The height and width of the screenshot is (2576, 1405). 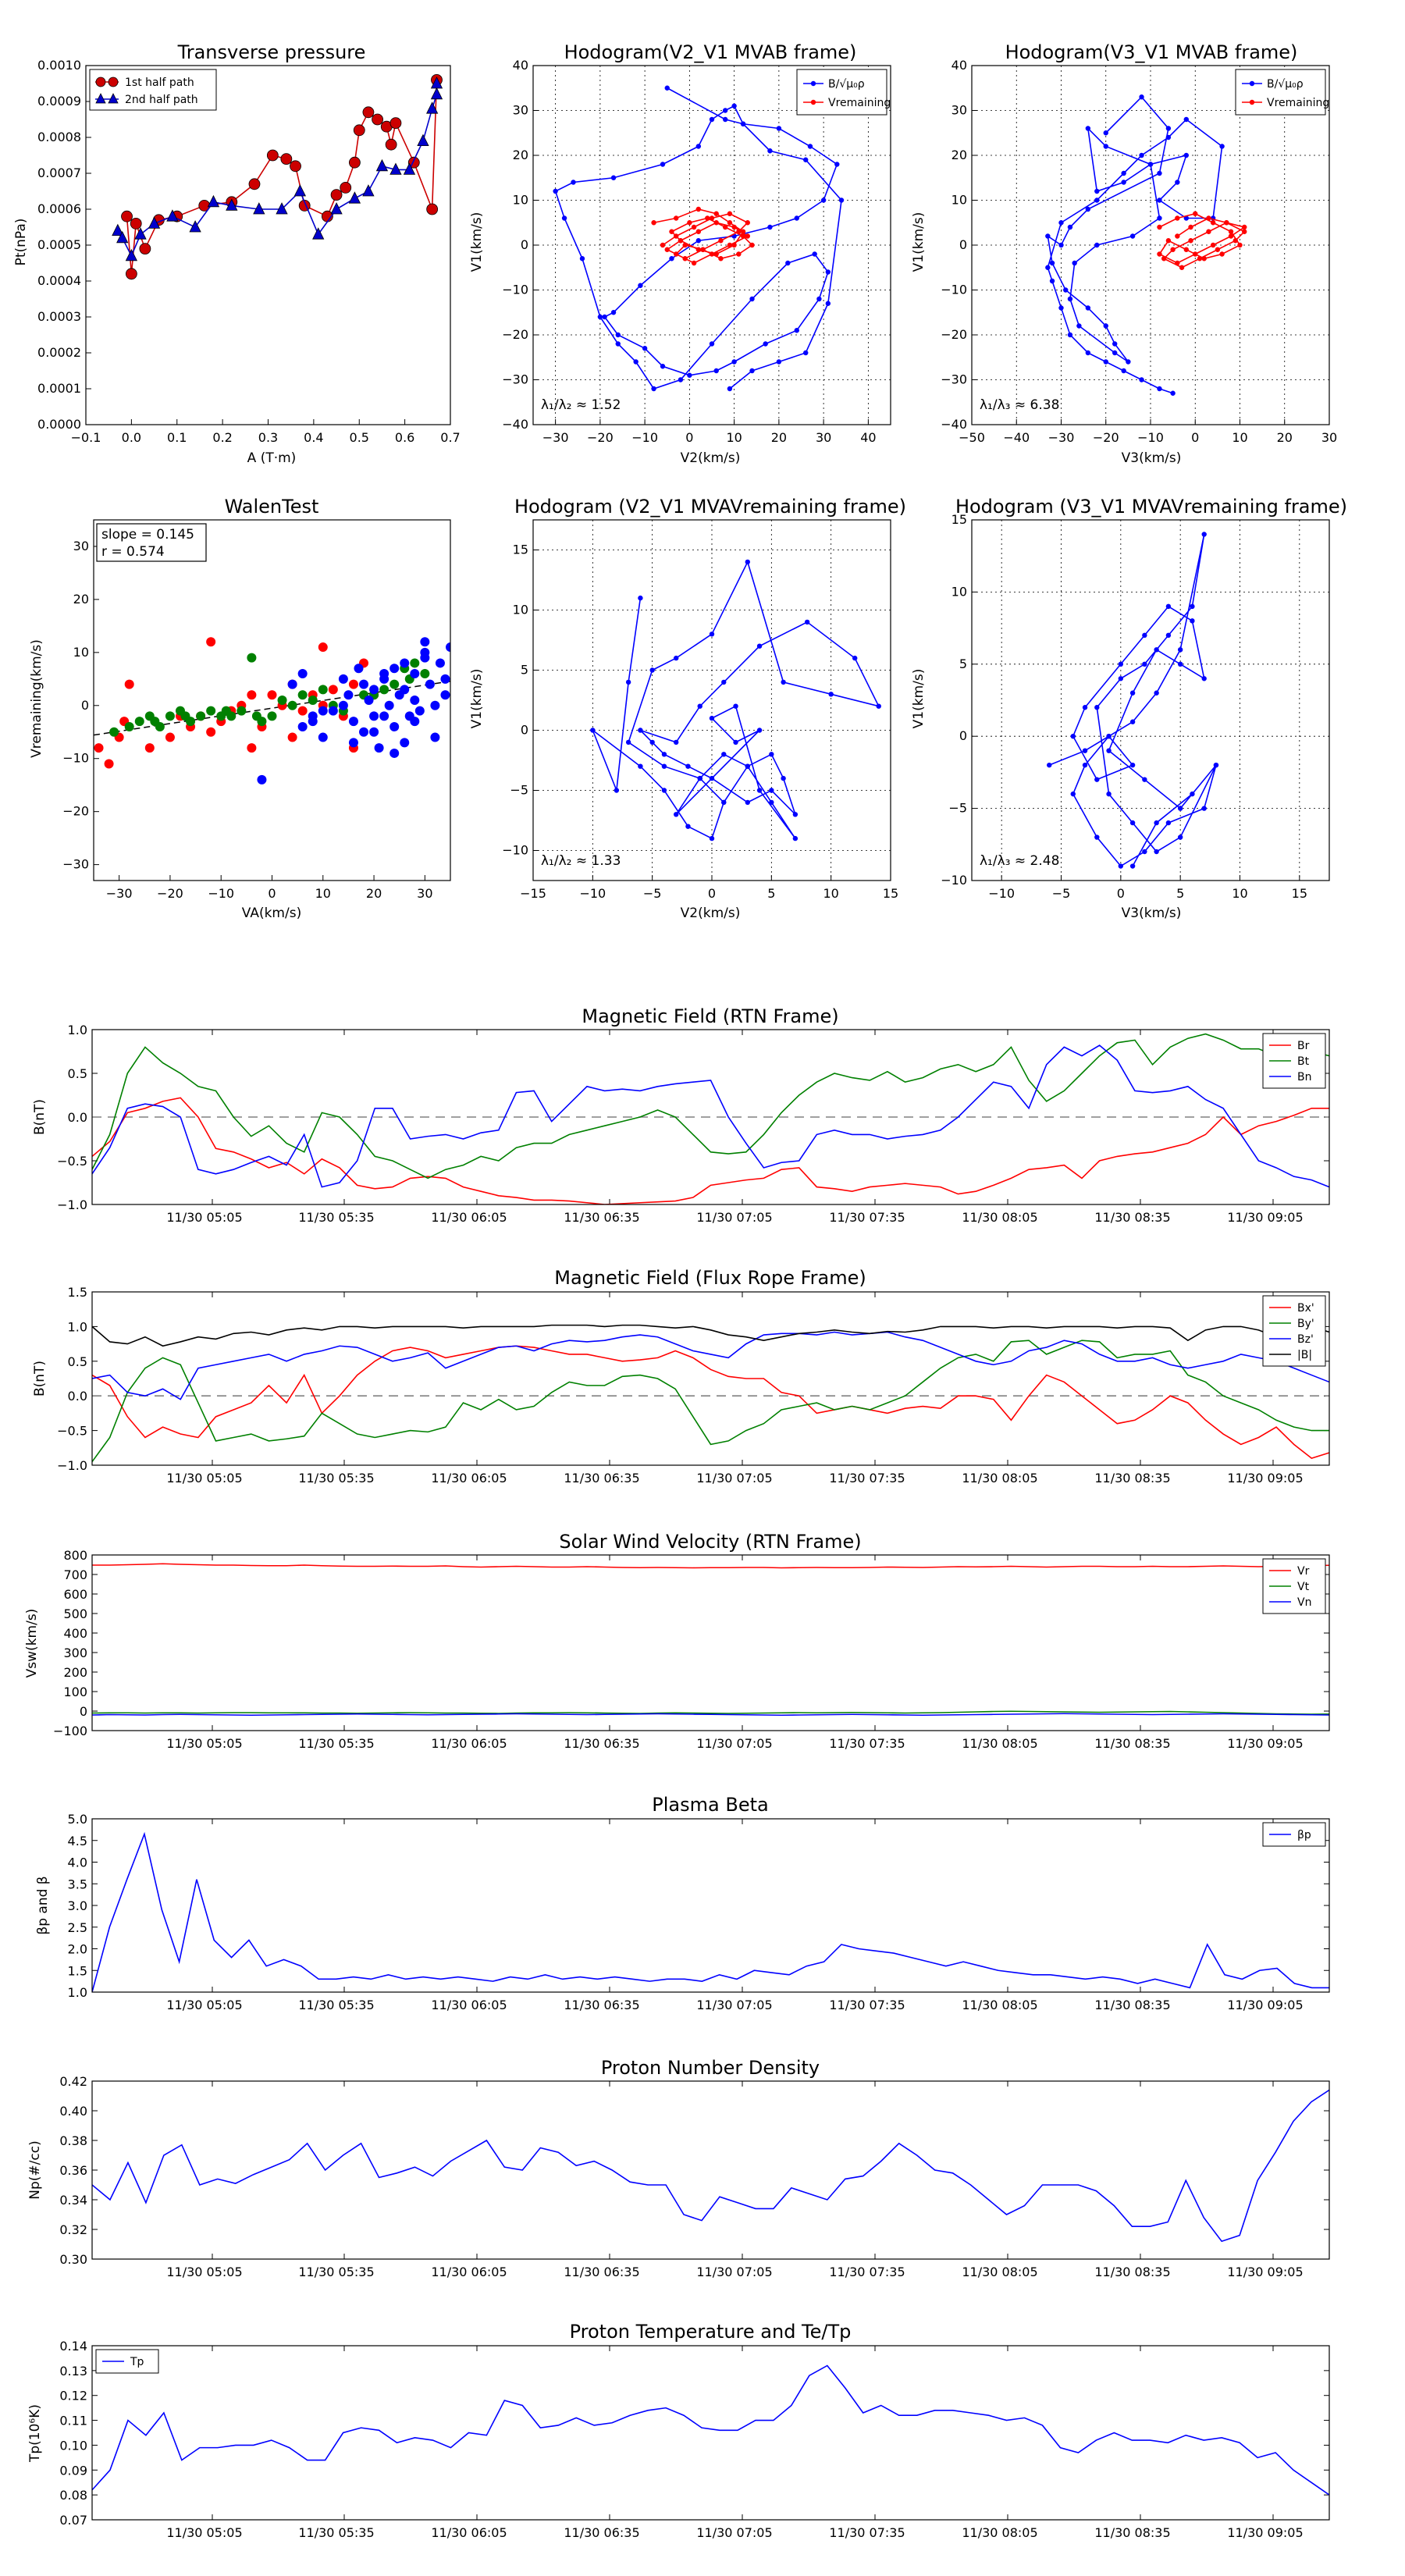 What do you see at coordinates (59, 316) in the screenshot?
I see `y-tick-label: 0.0003` at bounding box center [59, 316].